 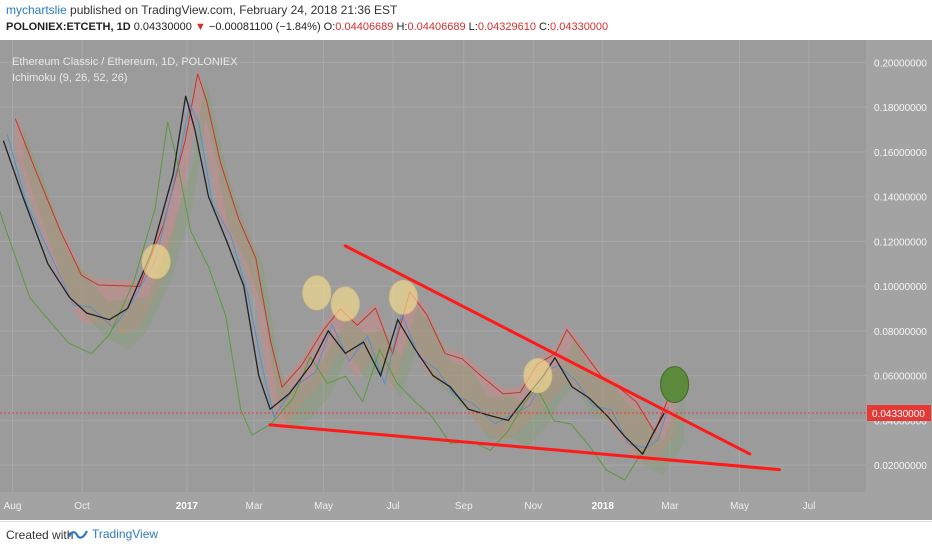 I want to click on low-label: L:, so click(x=473, y=27).